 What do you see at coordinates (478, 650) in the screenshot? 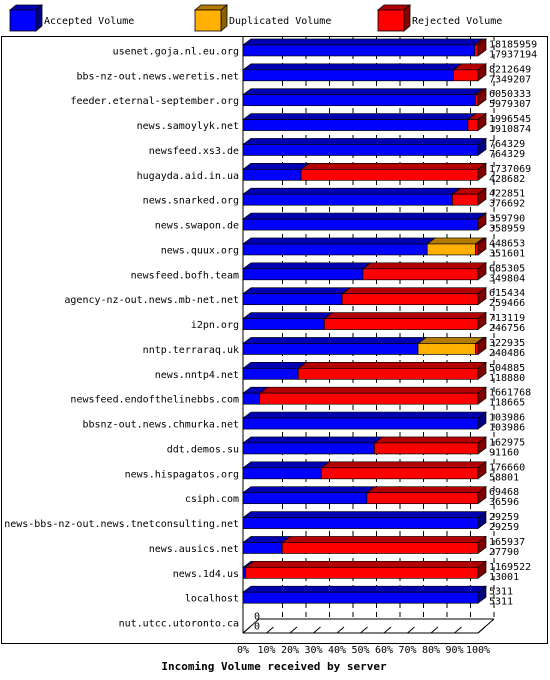
I see `x-tick-label: 100%` at bounding box center [478, 650].